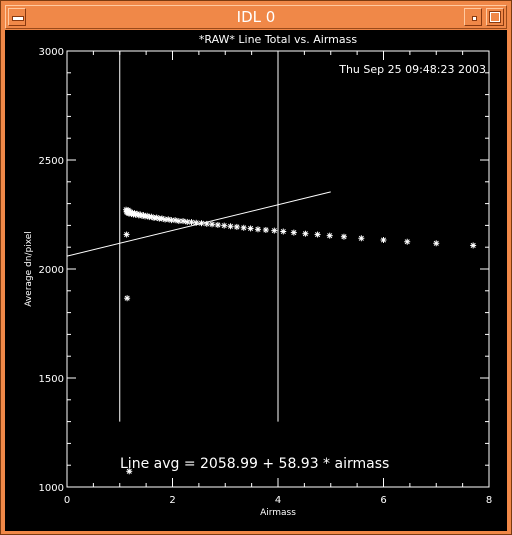 This screenshot has height=535, width=512. What do you see at coordinates (51, 52) in the screenshot?
I see `y-tick-label: 3000` at bounding box center [51, 52].